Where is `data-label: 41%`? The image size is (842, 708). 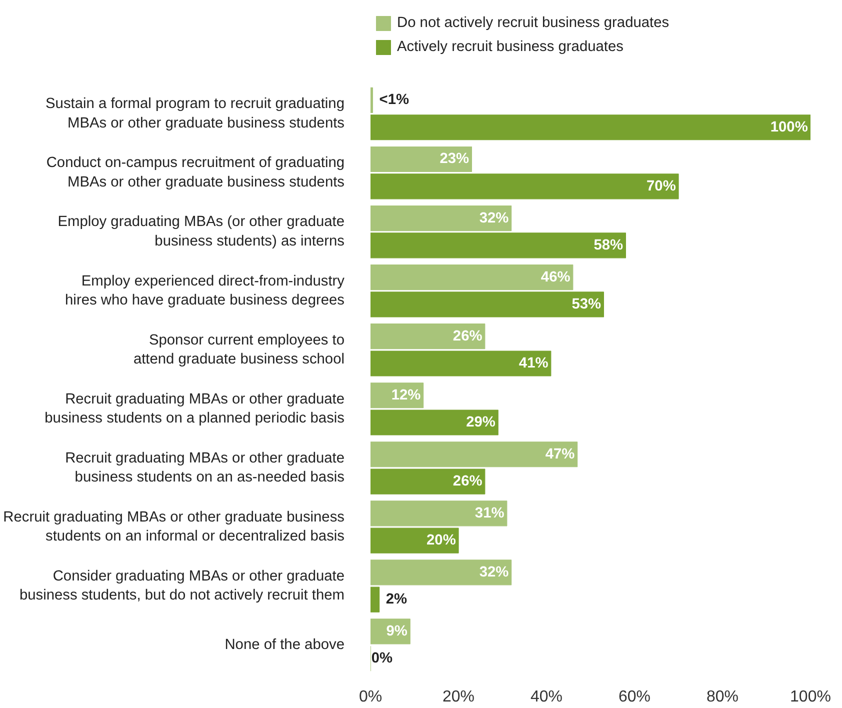
data-label: 41% is located at coordinates (533, 363).